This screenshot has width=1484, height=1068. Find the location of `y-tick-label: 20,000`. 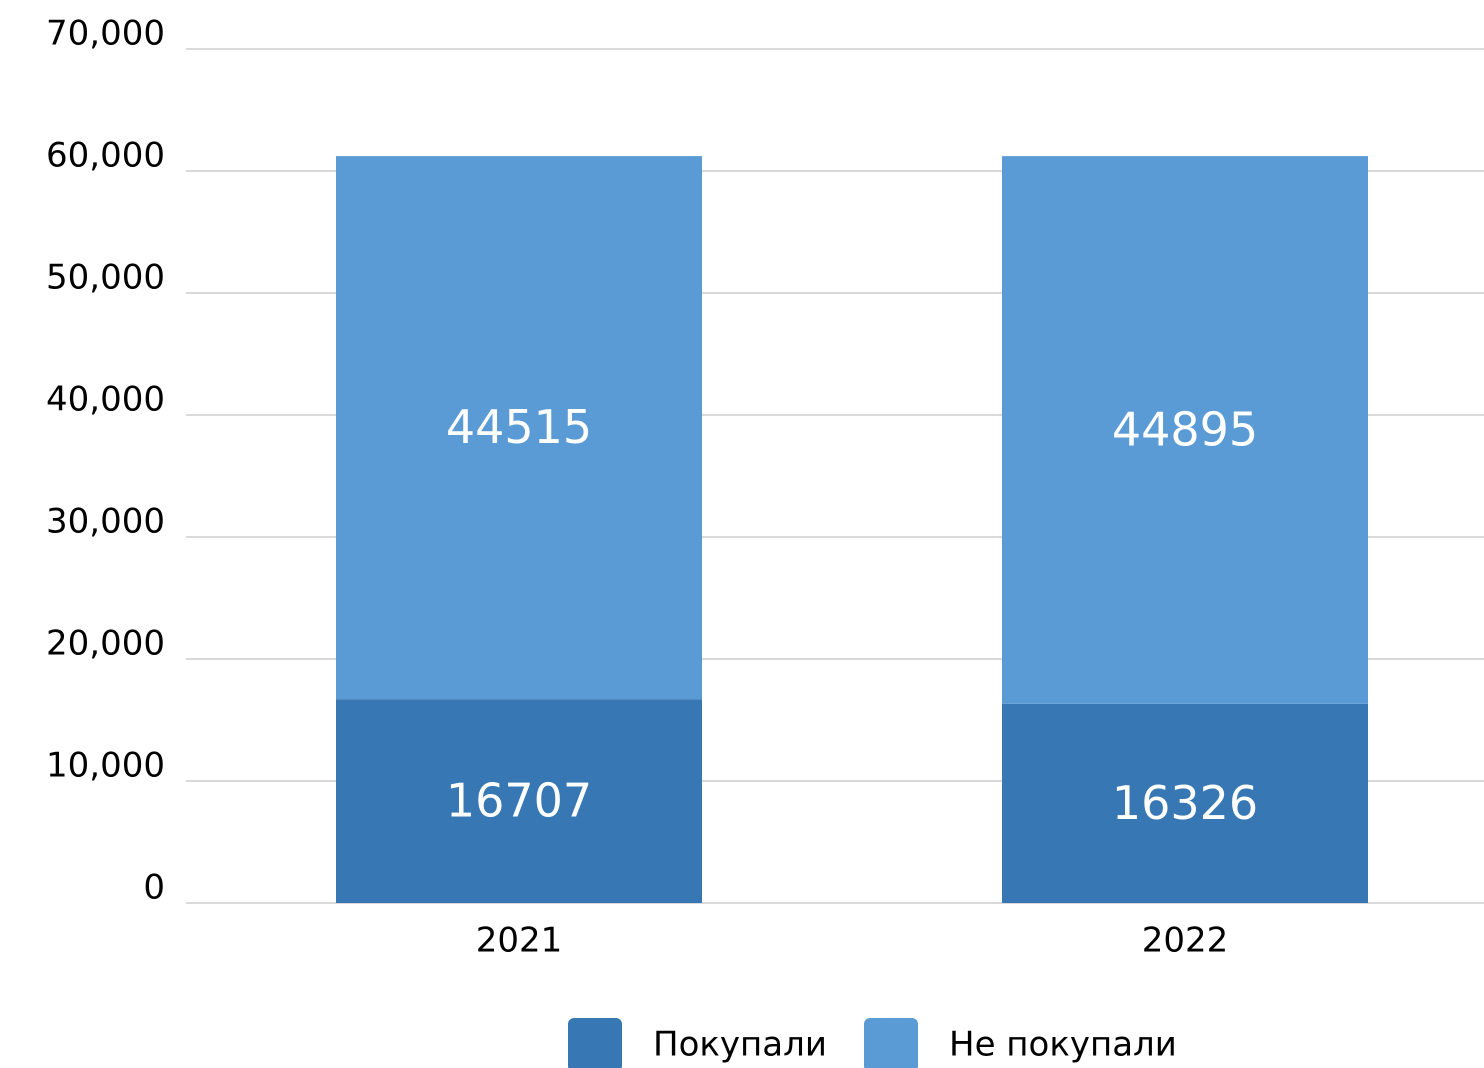

y-tick-label: 20,000 is located at coordinates (105, 644).